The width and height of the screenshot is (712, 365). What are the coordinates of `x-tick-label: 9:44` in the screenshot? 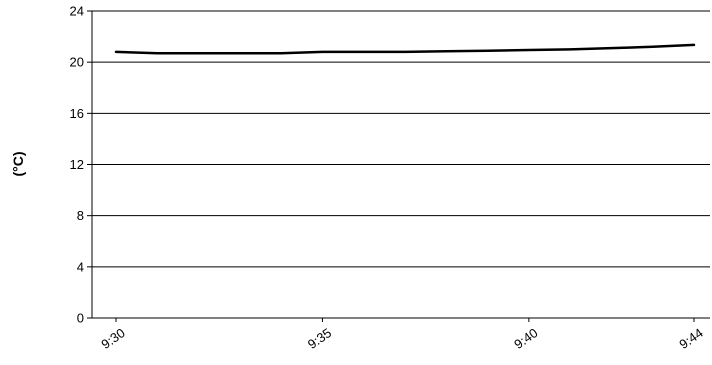 It's located at (690, 338).